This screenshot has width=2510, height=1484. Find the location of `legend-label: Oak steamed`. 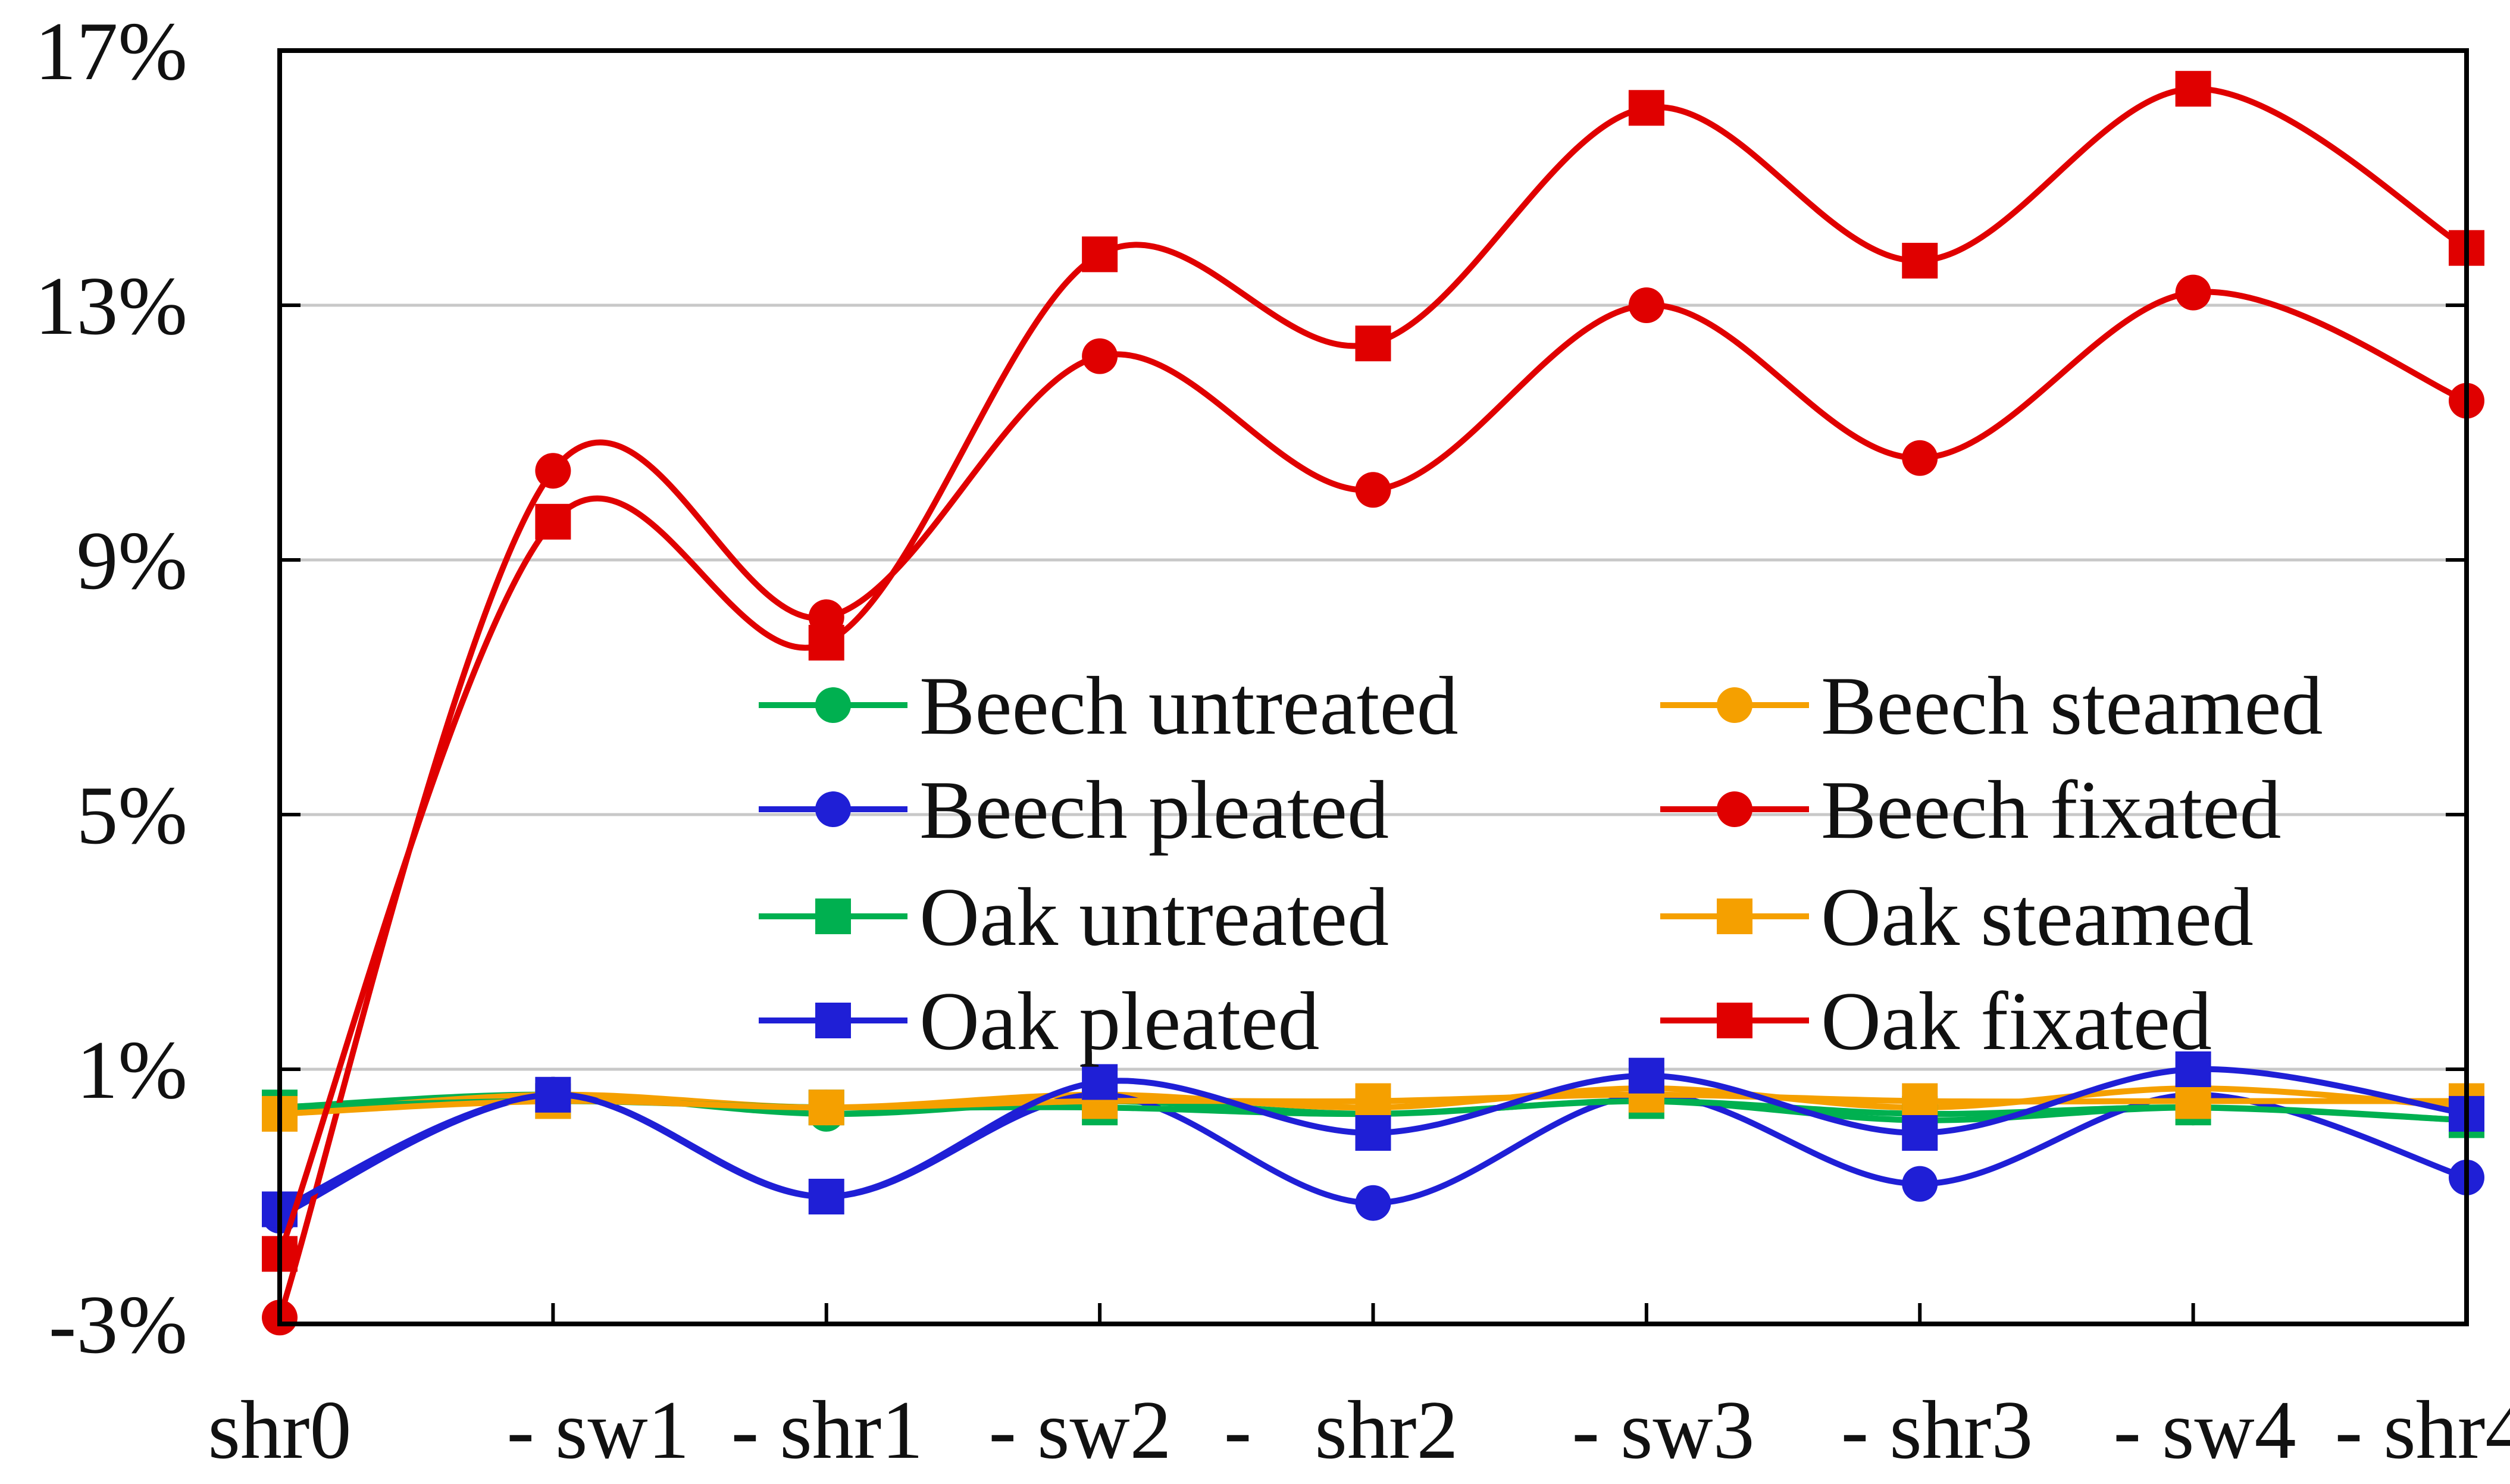

legend-label: Oak steamed is located at coordinates (2037, 917).